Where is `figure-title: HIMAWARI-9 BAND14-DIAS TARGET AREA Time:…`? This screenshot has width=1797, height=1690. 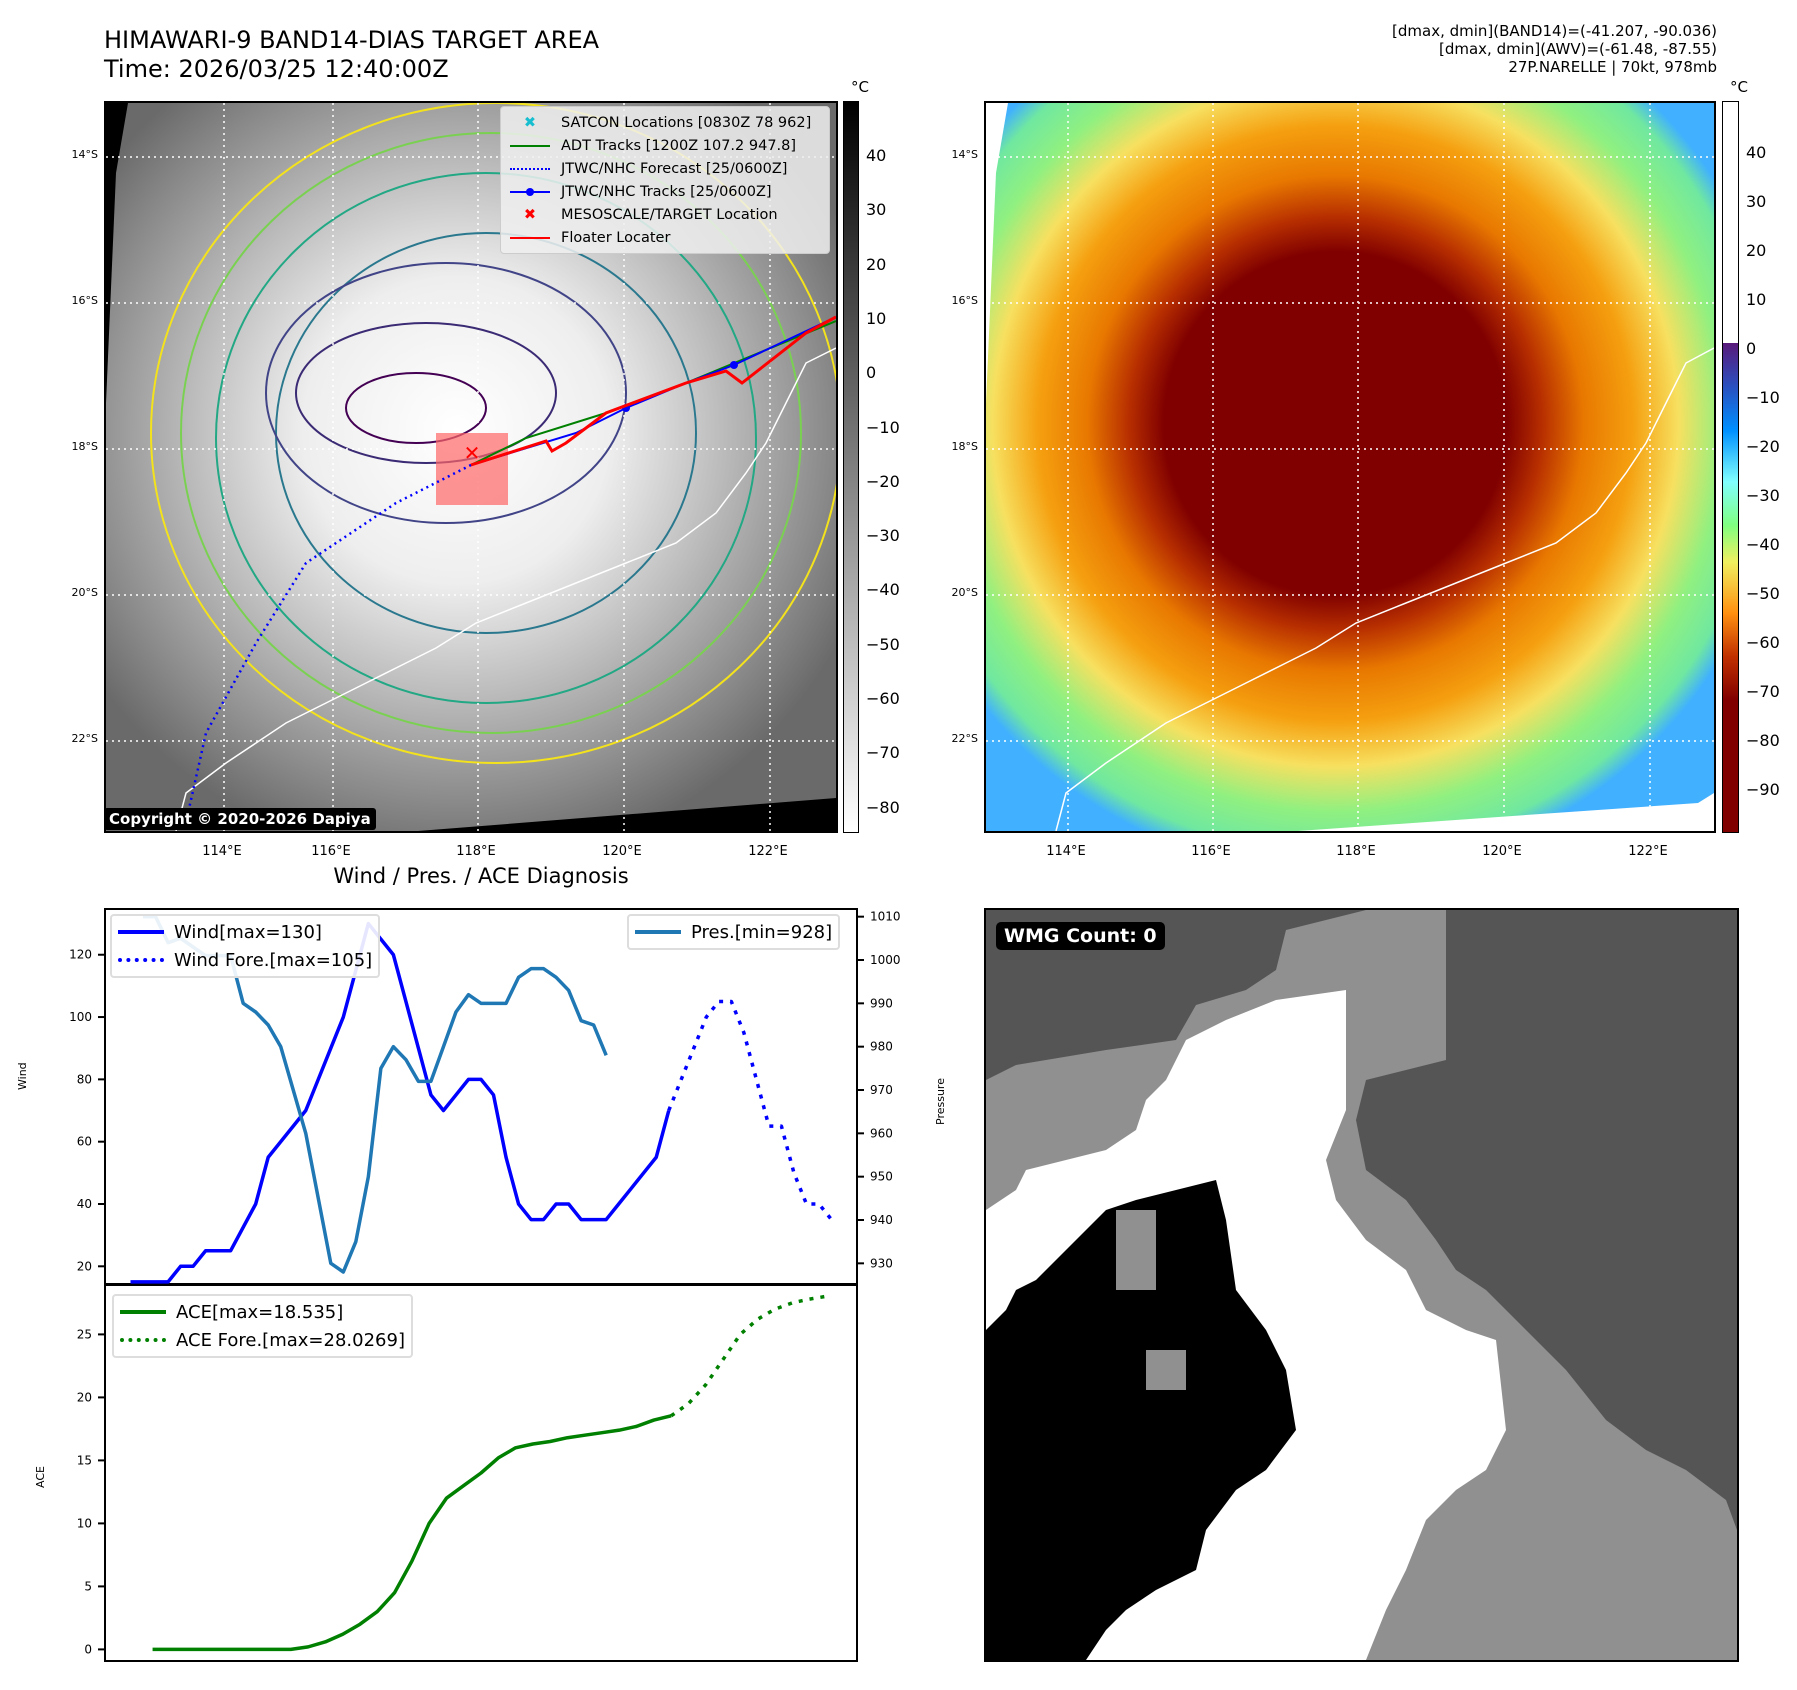 figure-title: HIMAWARI-9 BAND14-DIAS TARGET AREA Time:… is located at coordinates (351, 55).